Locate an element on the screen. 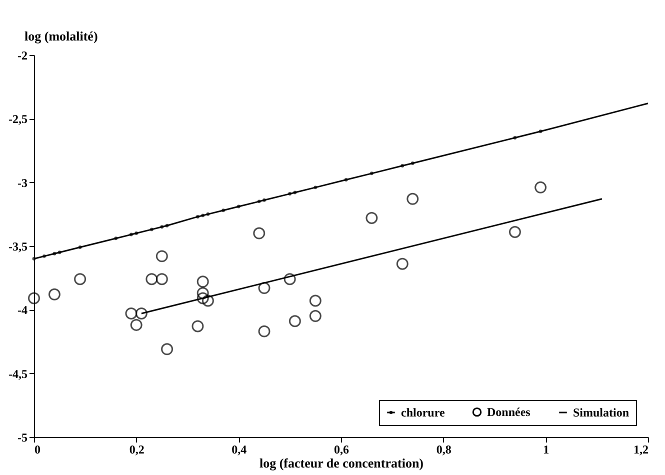  x-tick-label: 0,4 is located at coordinates (239, 449).